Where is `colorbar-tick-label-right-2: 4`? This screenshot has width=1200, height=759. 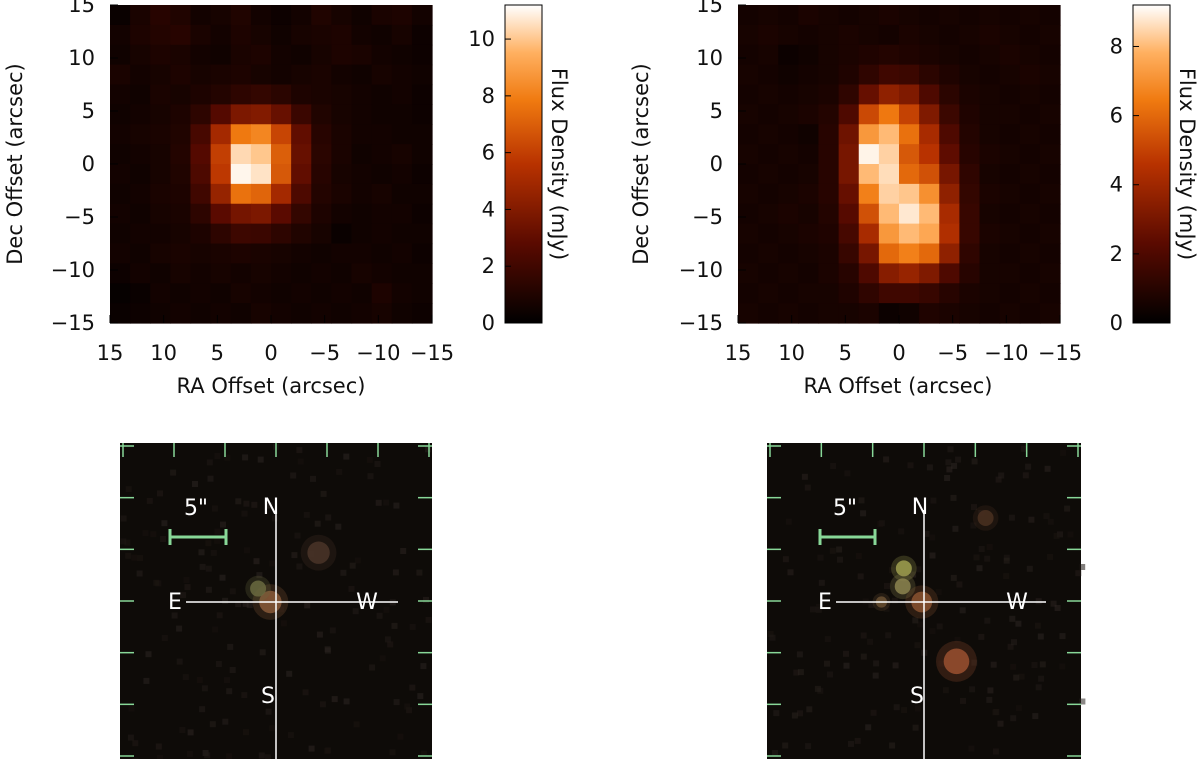
colorbar-tick-label-right-2: 4 is located at coordinates (1116, 185).